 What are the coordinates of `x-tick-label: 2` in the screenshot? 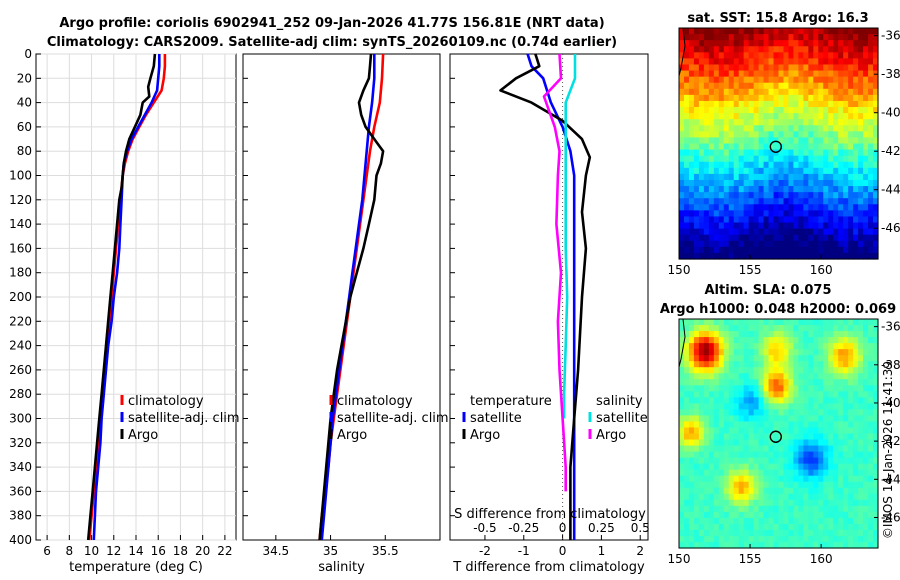 It's located at (640, 551).